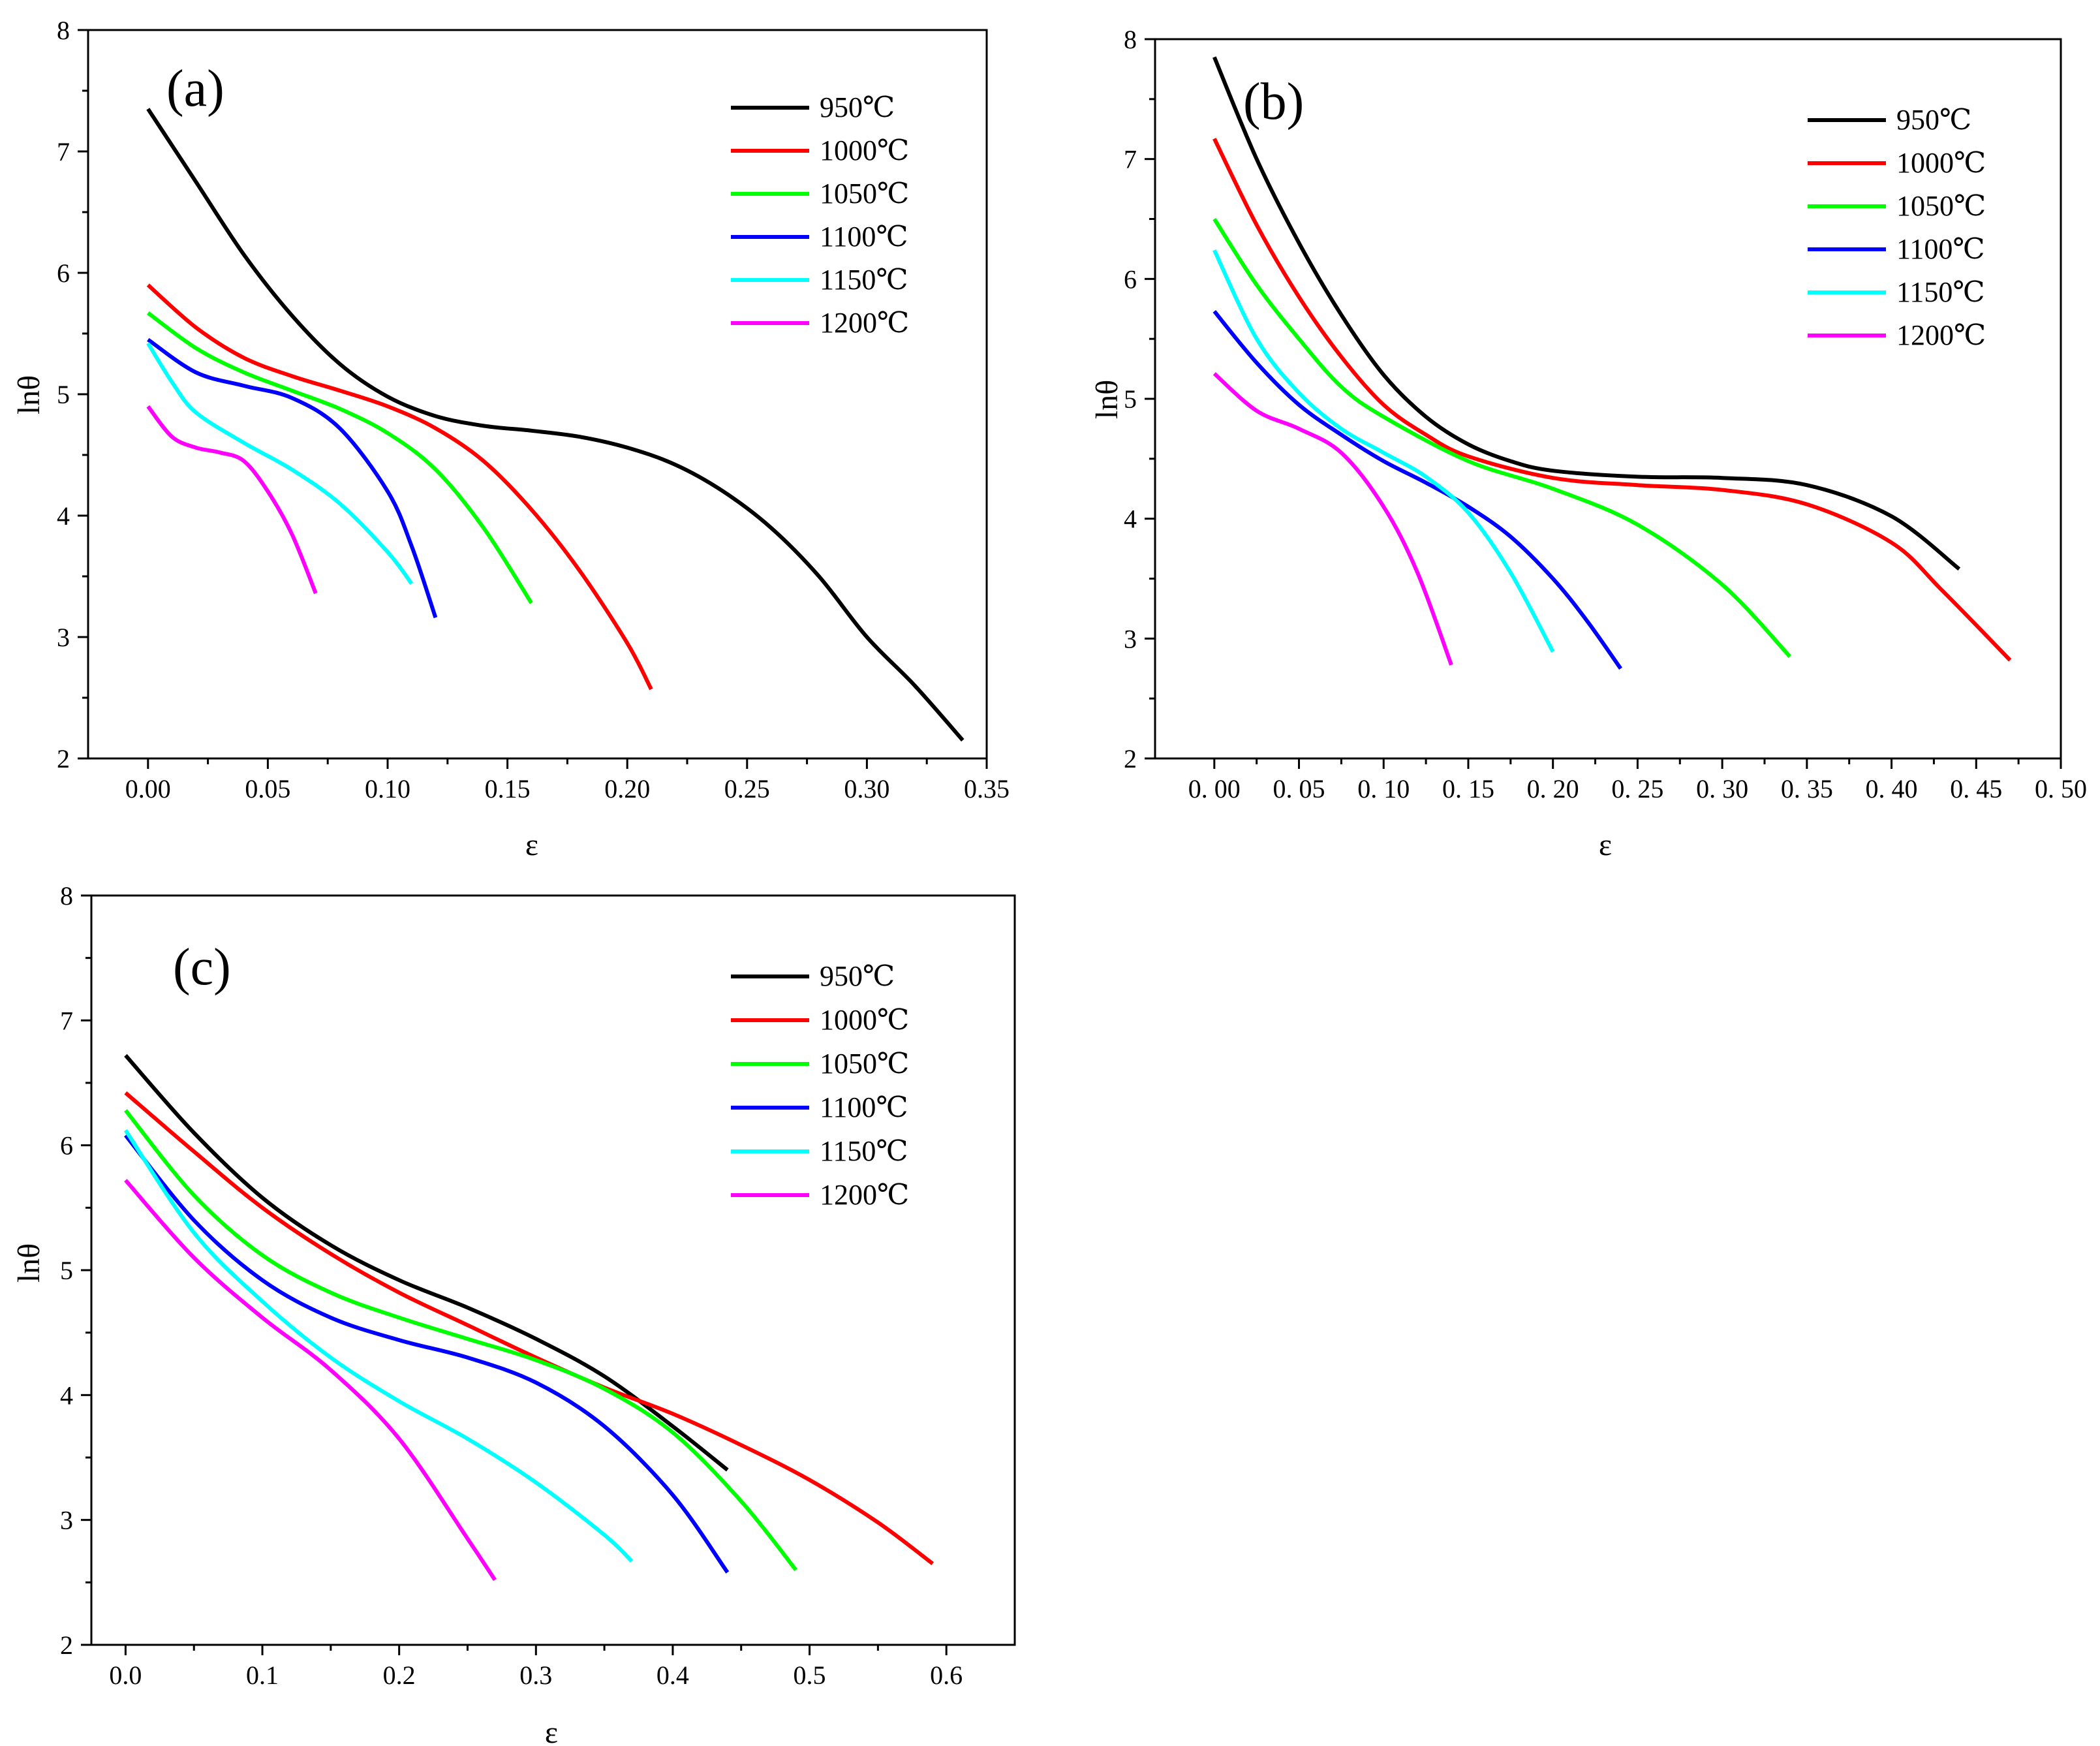 This screenshot has height=1746, width=2100. What do you see at coordinates (1637, 789) in the screenshot?
I see `x-tick-label-b: 0. 25` at bounding box center [1637, 789].